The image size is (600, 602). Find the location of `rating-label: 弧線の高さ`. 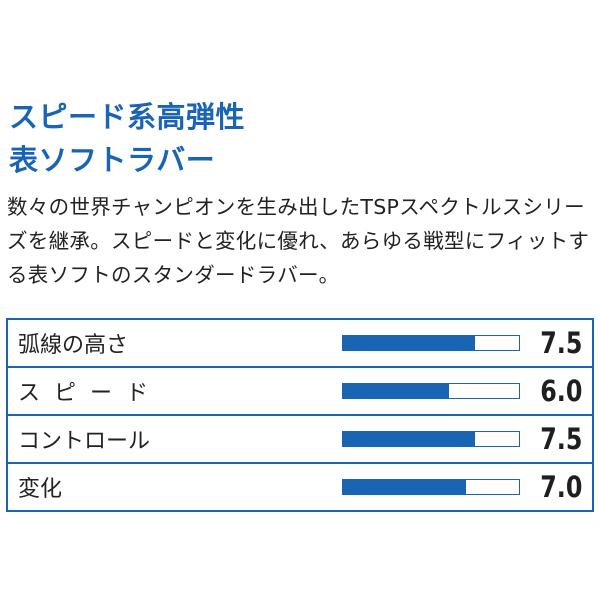

rating-label: 弧線の高さ is located at coordinates (73, 345).